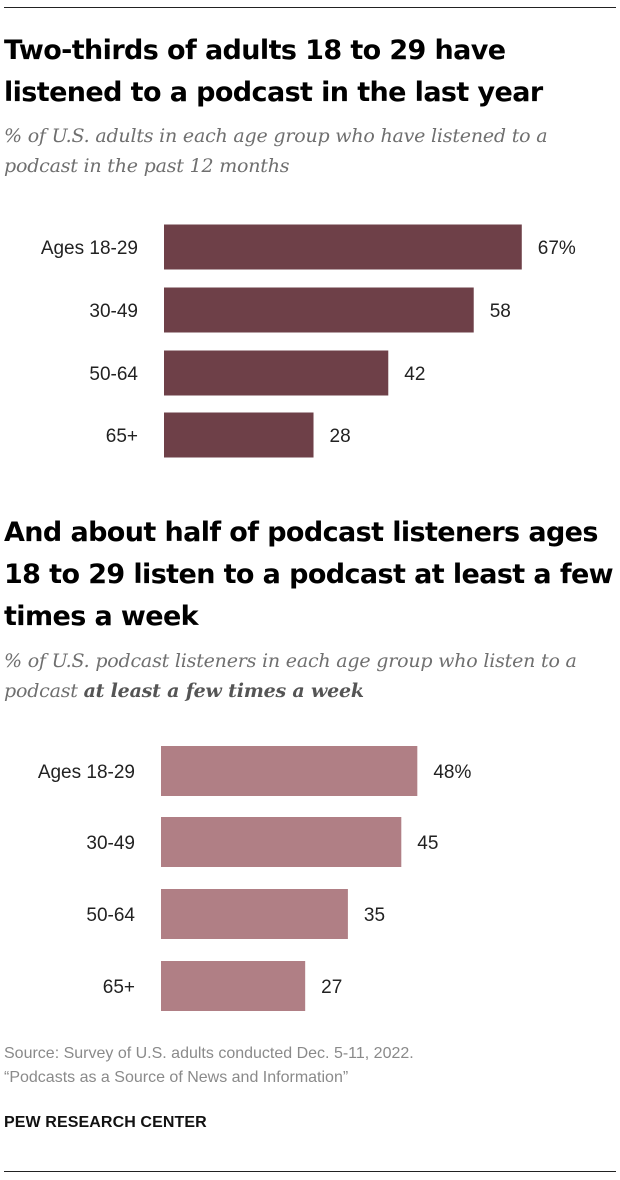 The image size is (620, 1180). What do you see at coordinates (223, 691) in the screenshot?
I see `chart2-subtitle-bold: at least a few times a week` at bounding box center [223, 691].